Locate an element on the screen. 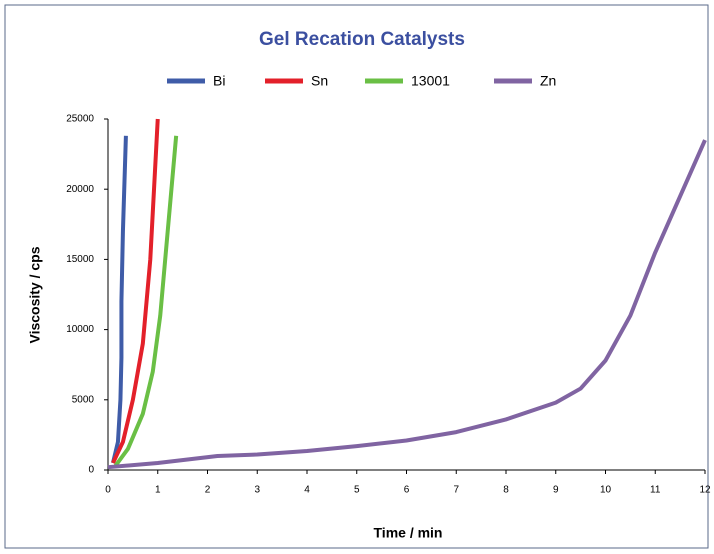 Image resolution: width=714 pixels, height=554 pixels. x-tick-label: 10 is located at coordinates (606, 490).